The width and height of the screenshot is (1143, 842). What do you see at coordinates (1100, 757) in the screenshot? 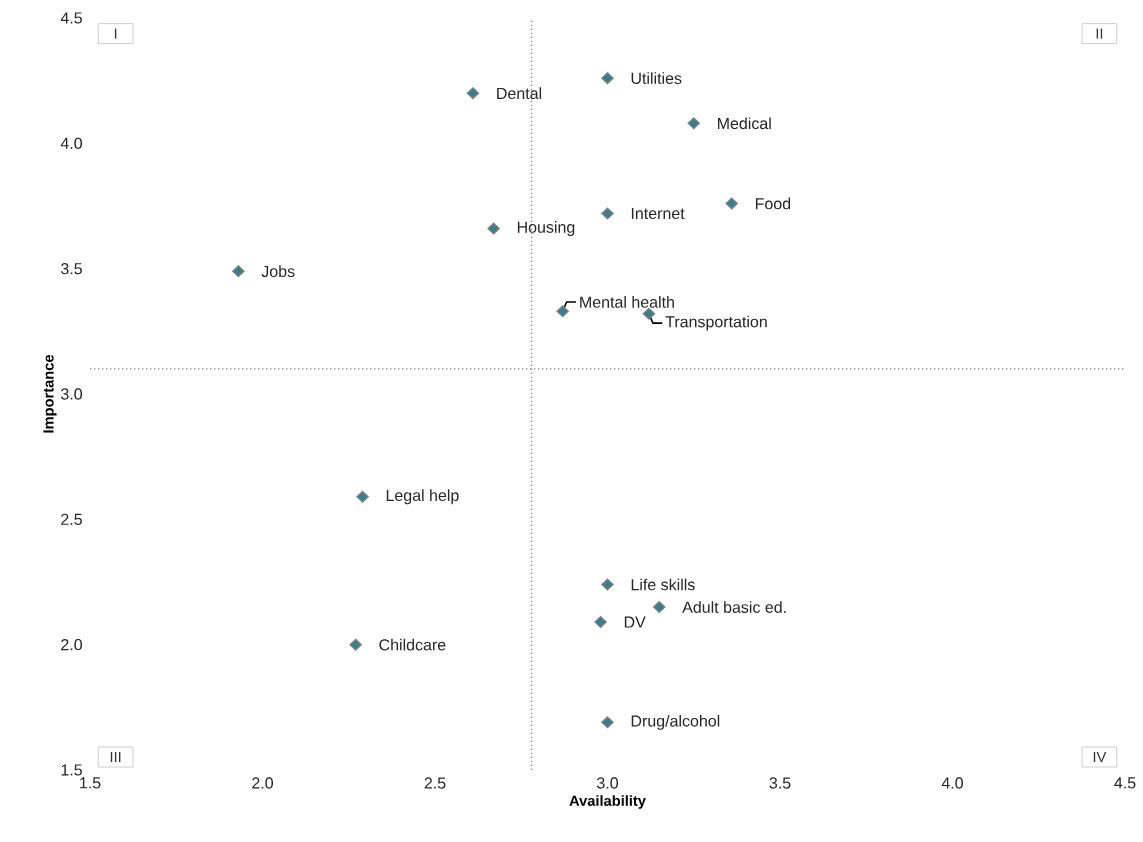
I see `annotation: IV` at bounding box center [1100, 757].